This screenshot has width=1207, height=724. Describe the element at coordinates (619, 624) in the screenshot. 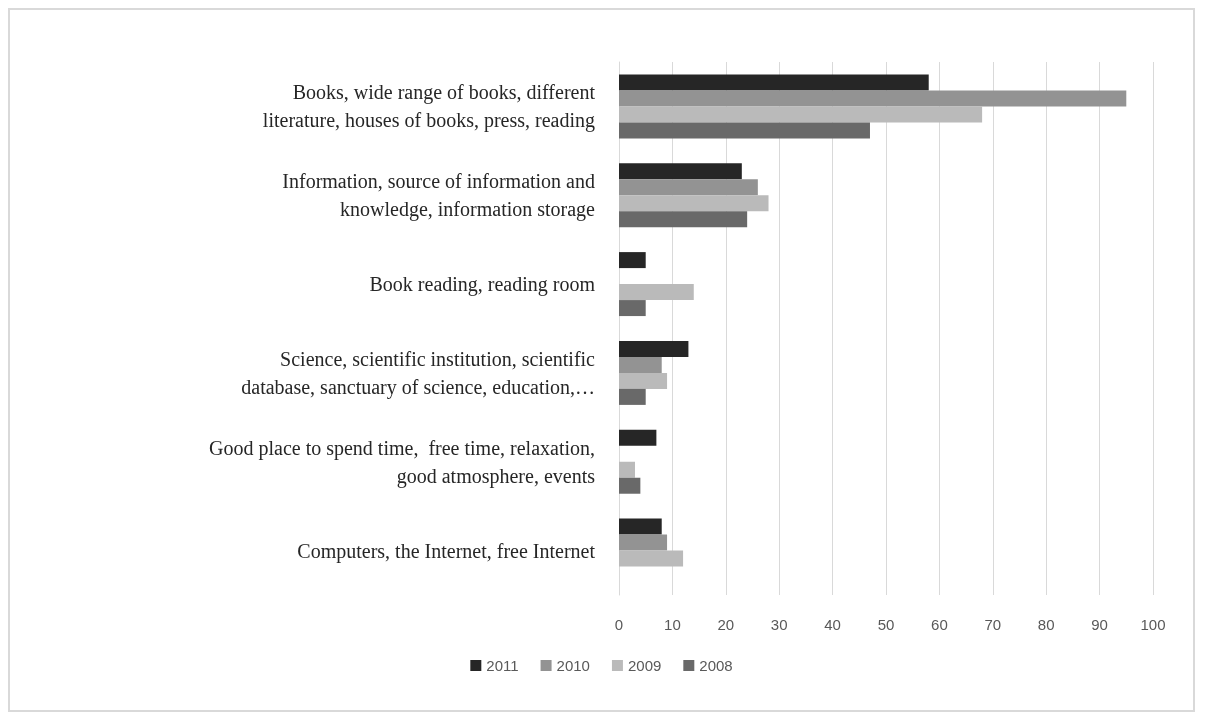

I see `x-tick-label: 0` at that location.